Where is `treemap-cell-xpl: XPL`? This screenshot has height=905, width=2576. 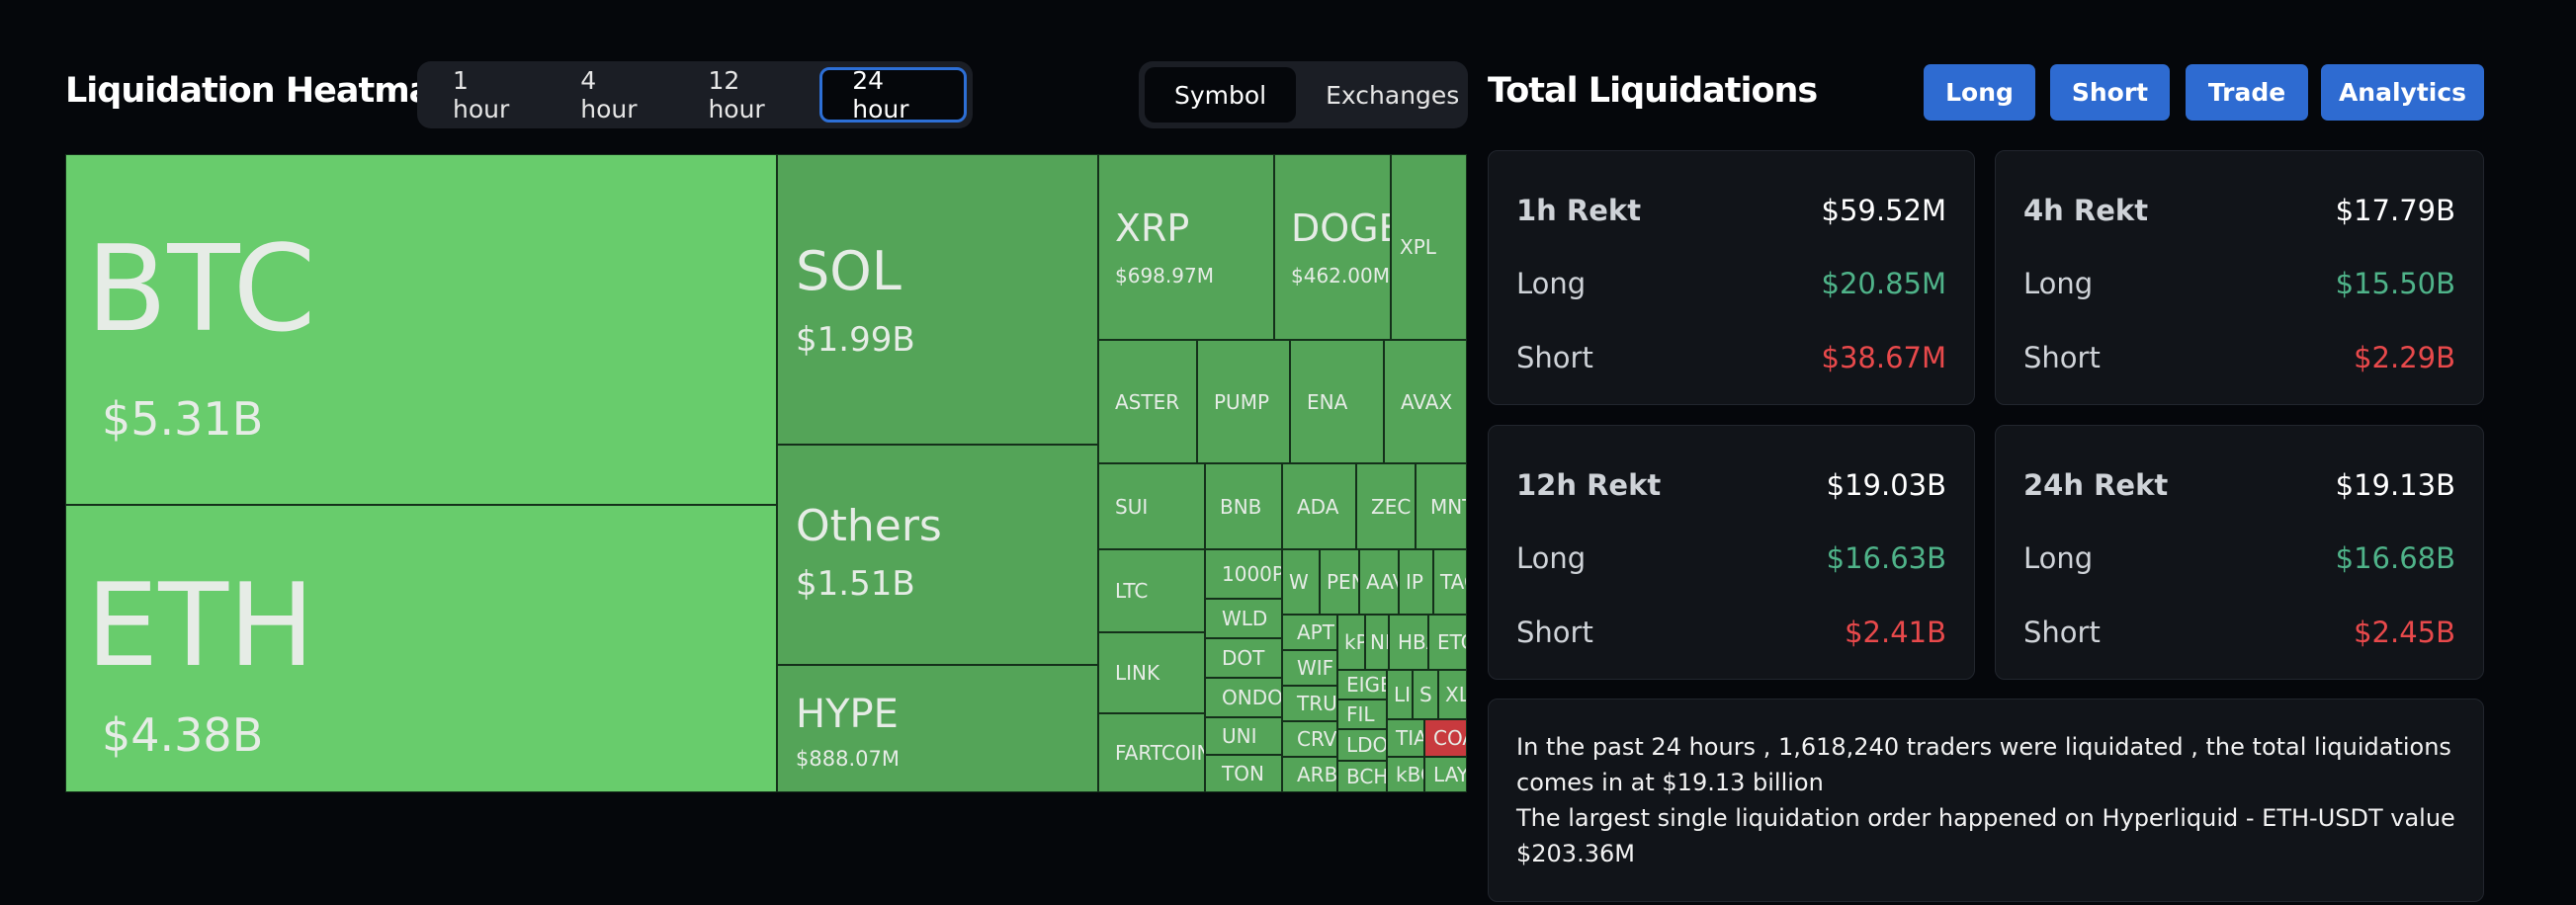 treemap-cell-xpl: XPL is located at coordinates (1429, 247).